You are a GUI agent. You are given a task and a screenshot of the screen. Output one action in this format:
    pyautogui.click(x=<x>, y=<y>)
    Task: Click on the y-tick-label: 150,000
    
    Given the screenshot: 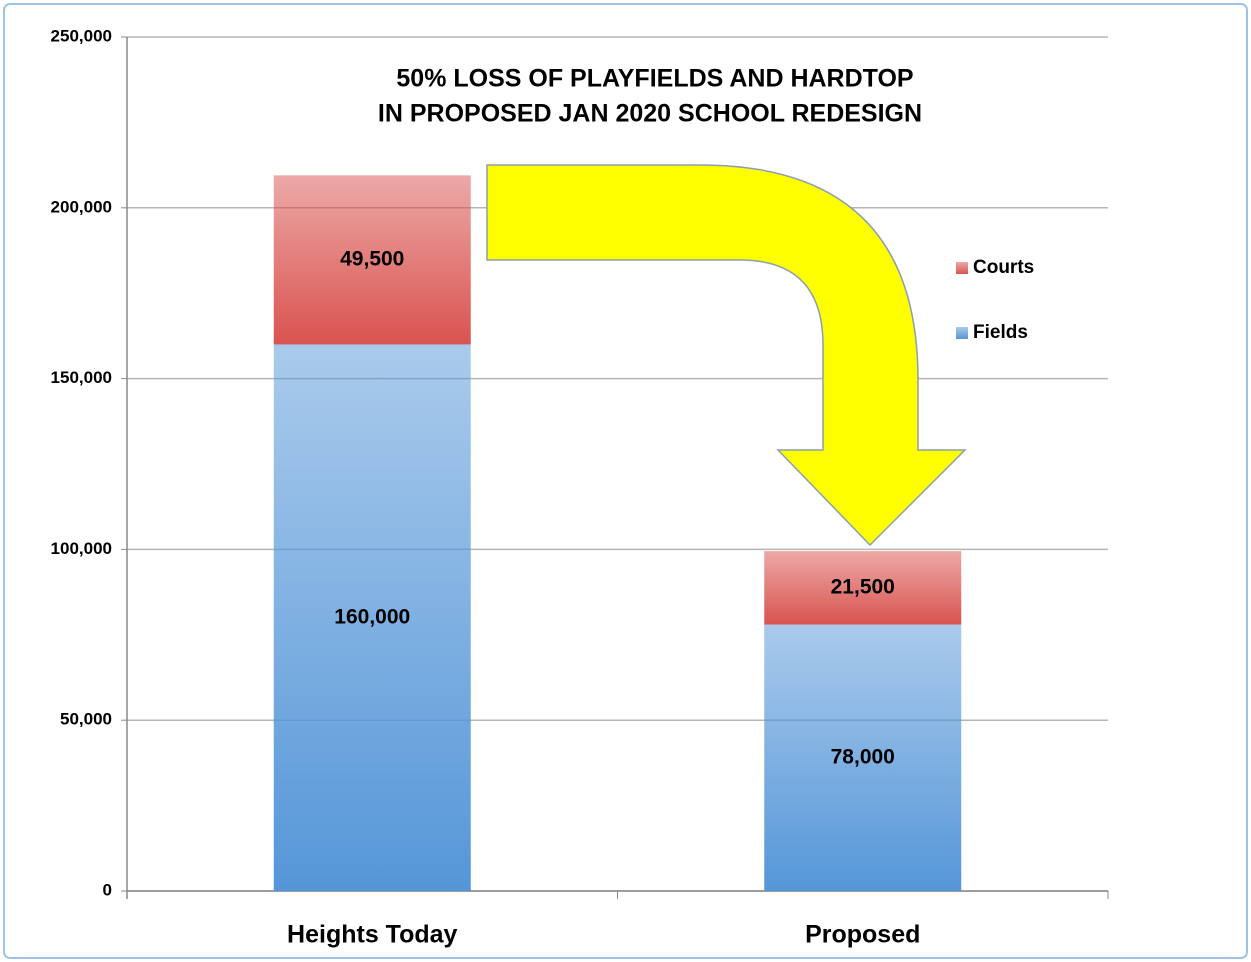 What is the action you would take?
    pyautogui.click(x=81, y=377)
    